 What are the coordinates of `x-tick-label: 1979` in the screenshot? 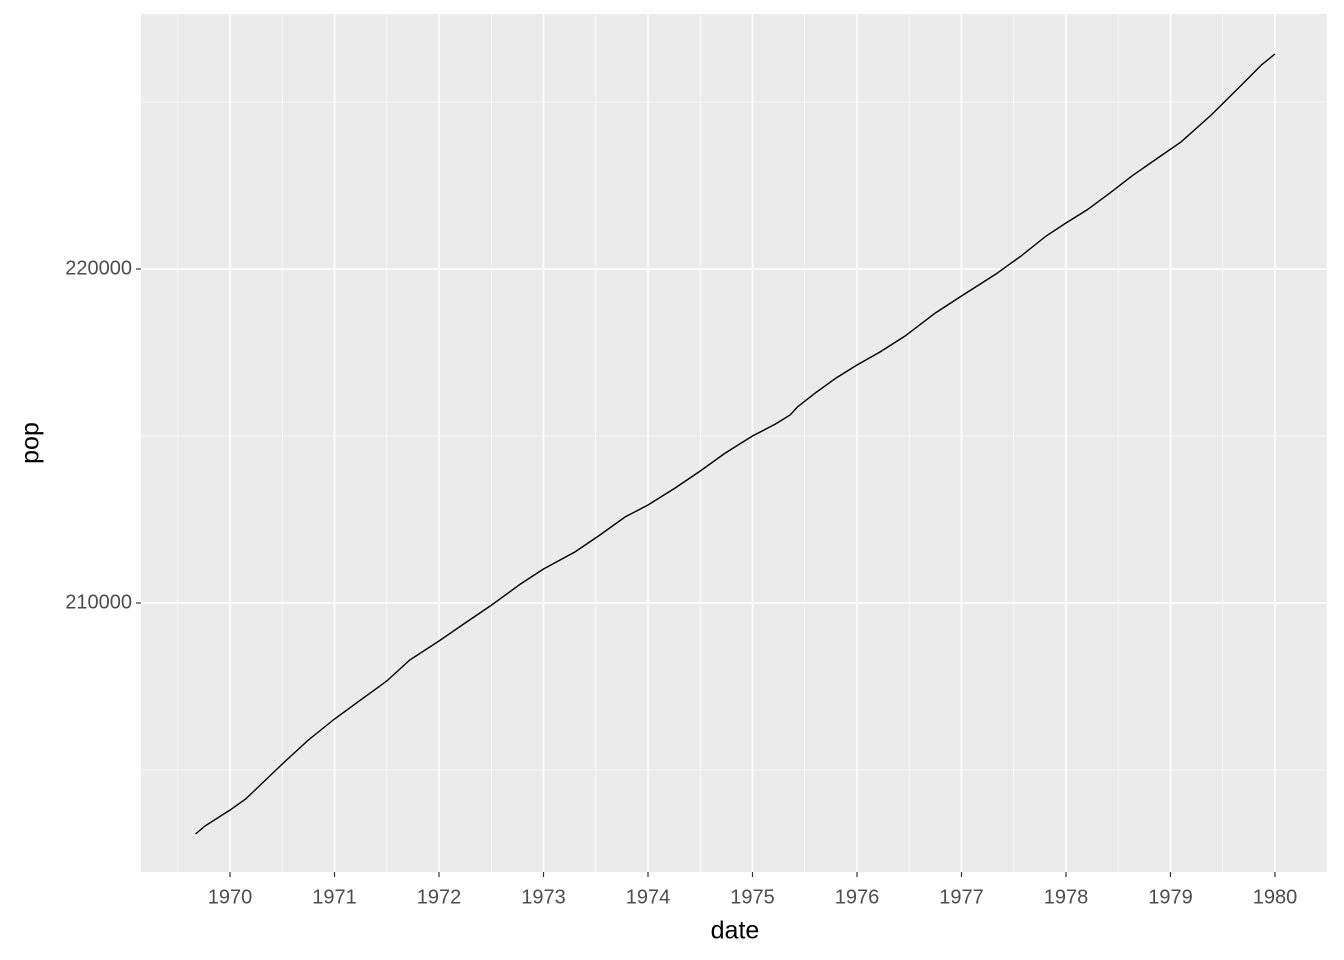 It's located at (1170, 897).